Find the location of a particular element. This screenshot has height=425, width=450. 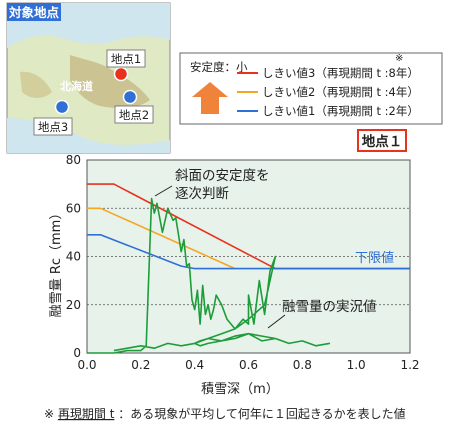

footnote-text: ：ある現象が平均して何年に１回起きるかを表した値 is located at coordinates (261, 413).